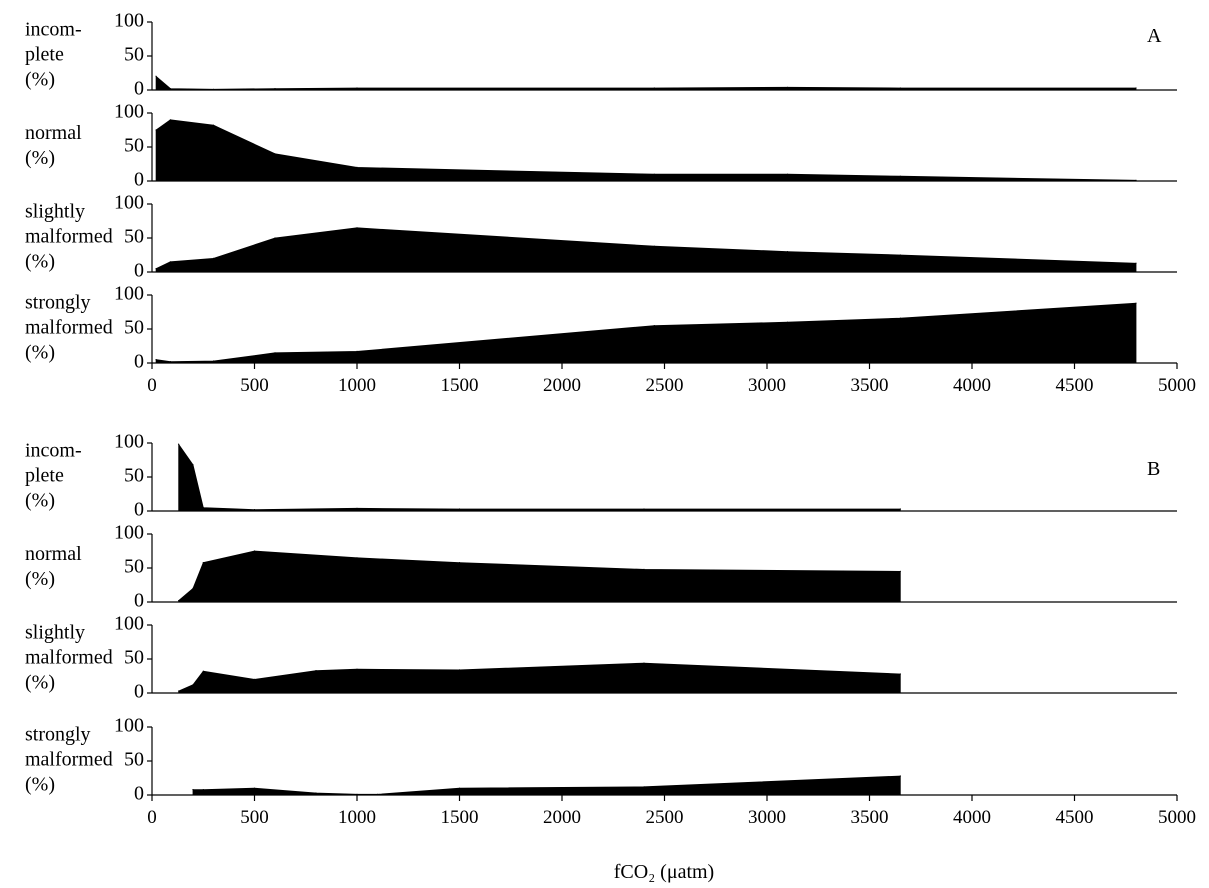 Image resolution: width=1209 pixels, height=888 pixels. Describe the element at coordinates (1177, 385) in the screenshot. I see `x-tick-label: 5000` at that location.